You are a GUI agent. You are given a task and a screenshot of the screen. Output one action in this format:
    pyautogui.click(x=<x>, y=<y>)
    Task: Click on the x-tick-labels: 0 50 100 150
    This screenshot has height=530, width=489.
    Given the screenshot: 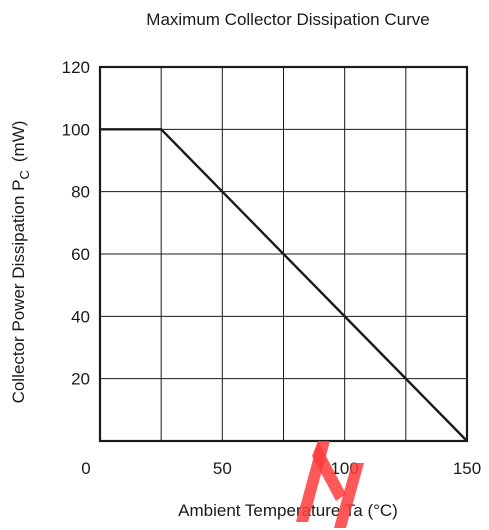 What is the action you would take?
    pyautogui.click(x=281, y=468)
    